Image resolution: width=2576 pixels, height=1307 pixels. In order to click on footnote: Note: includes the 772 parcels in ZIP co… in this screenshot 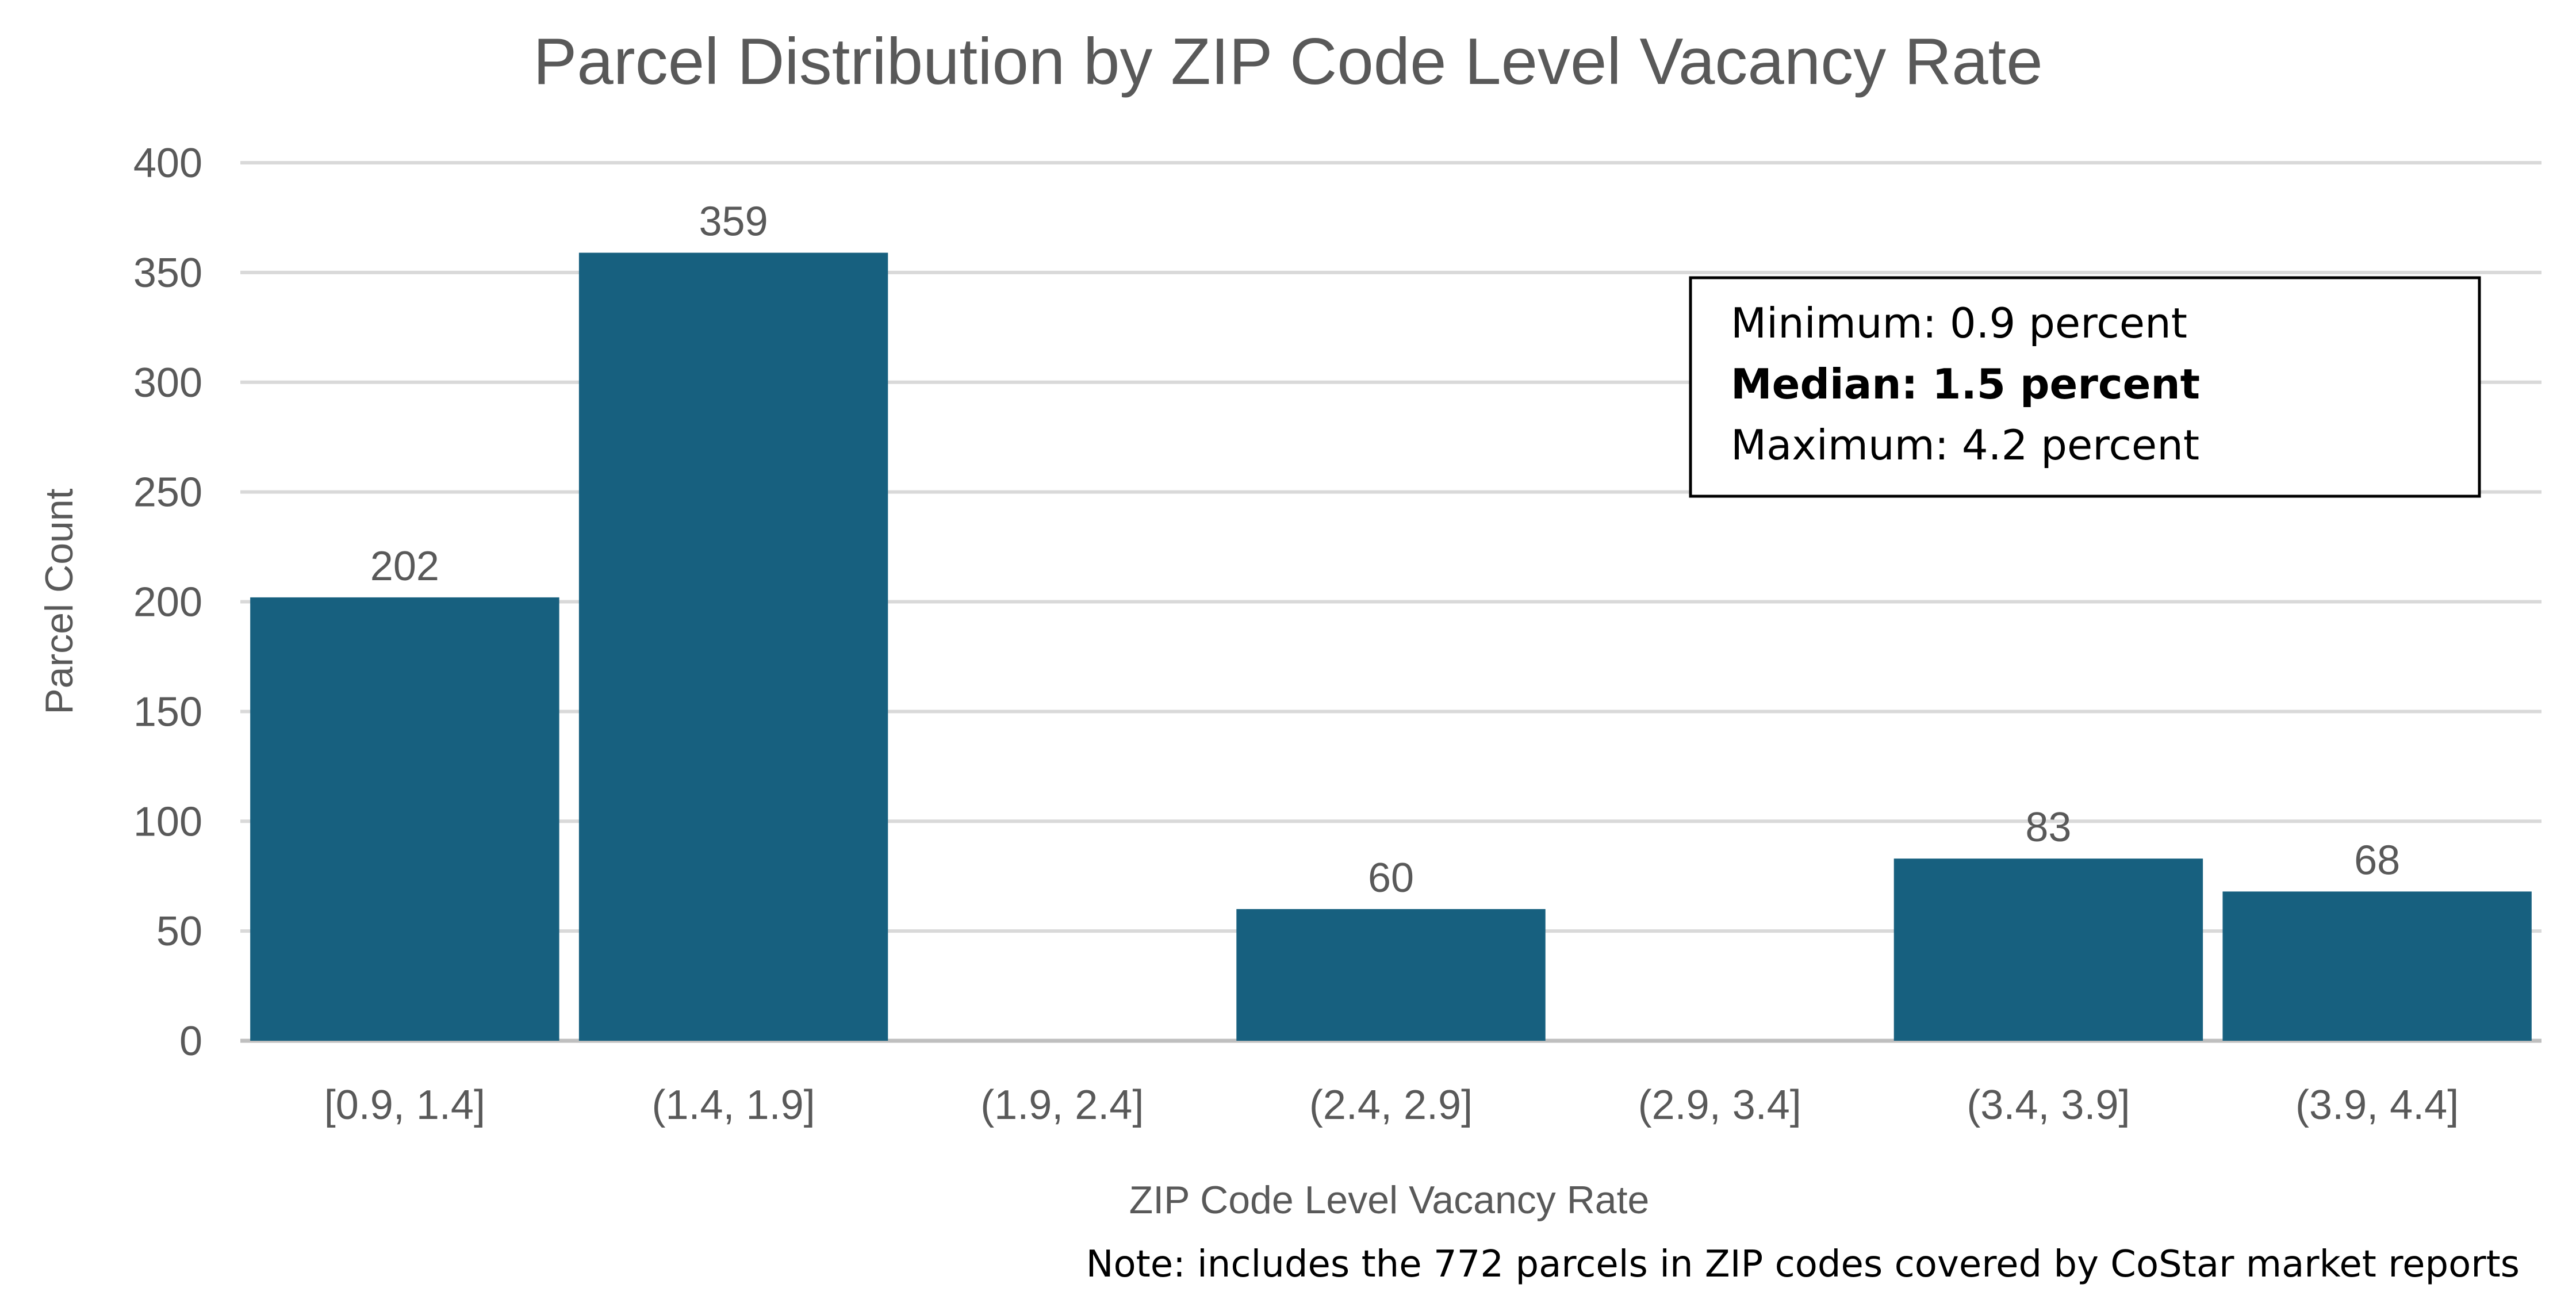, I will do `click(1803, 1264)`.